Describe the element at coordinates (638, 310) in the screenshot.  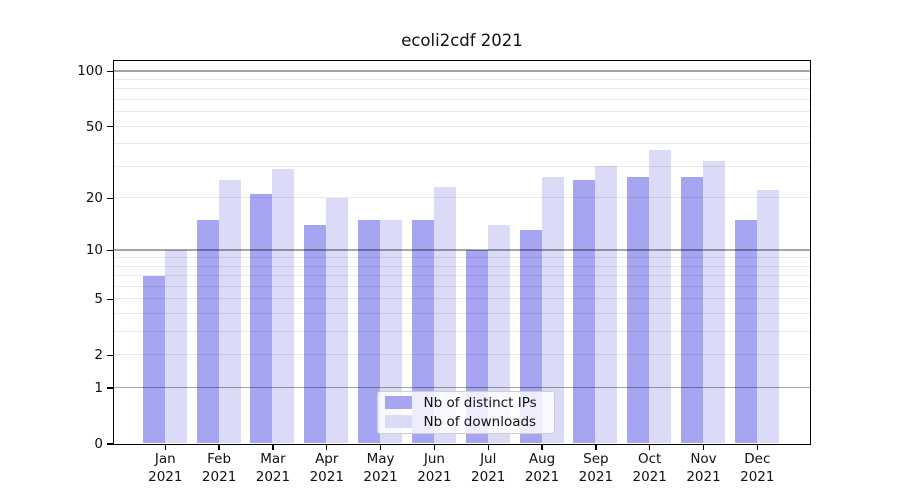
I see `bar-oct-ips` at that location.